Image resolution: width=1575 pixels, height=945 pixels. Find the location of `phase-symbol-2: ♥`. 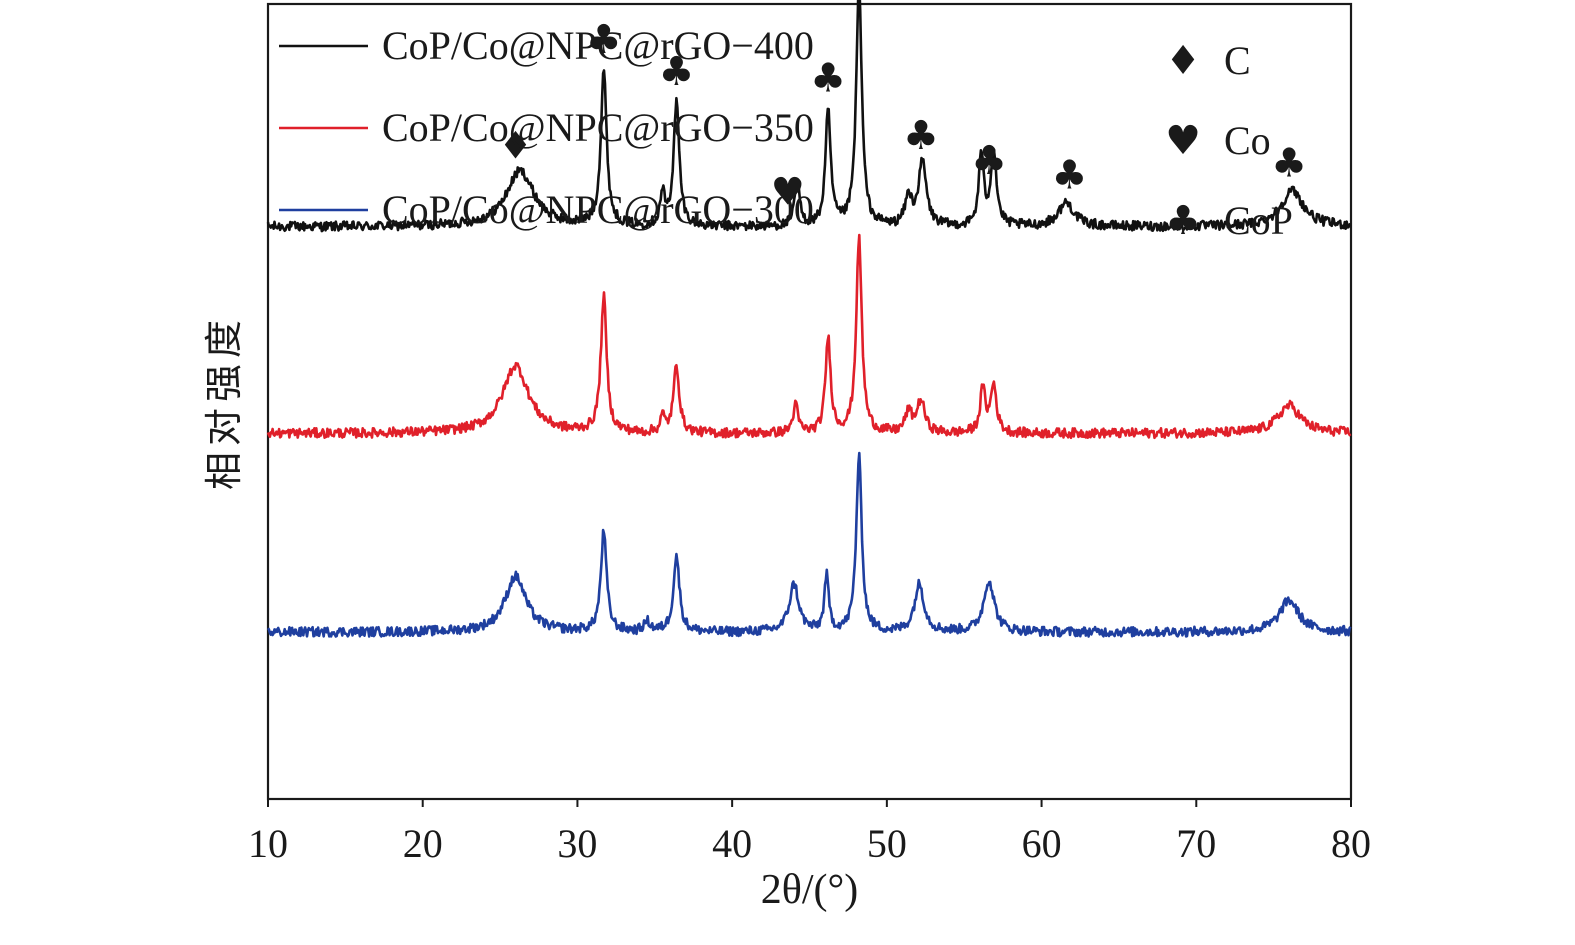

phase-symbol-2: ♥ is located at coordinates (1183, 141).